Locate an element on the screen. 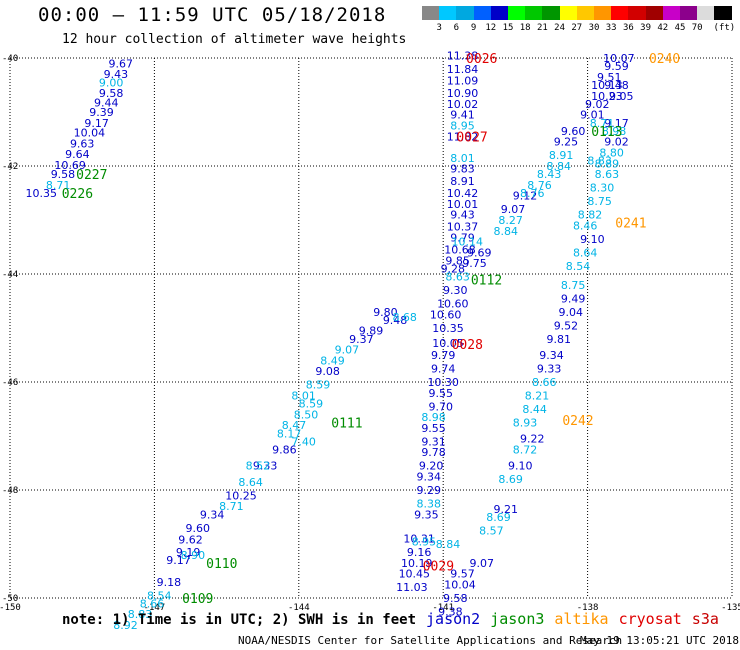 This screenshot has height=650, width=740. wave-height-label: 10.69 is located at coordinates (70, 165).